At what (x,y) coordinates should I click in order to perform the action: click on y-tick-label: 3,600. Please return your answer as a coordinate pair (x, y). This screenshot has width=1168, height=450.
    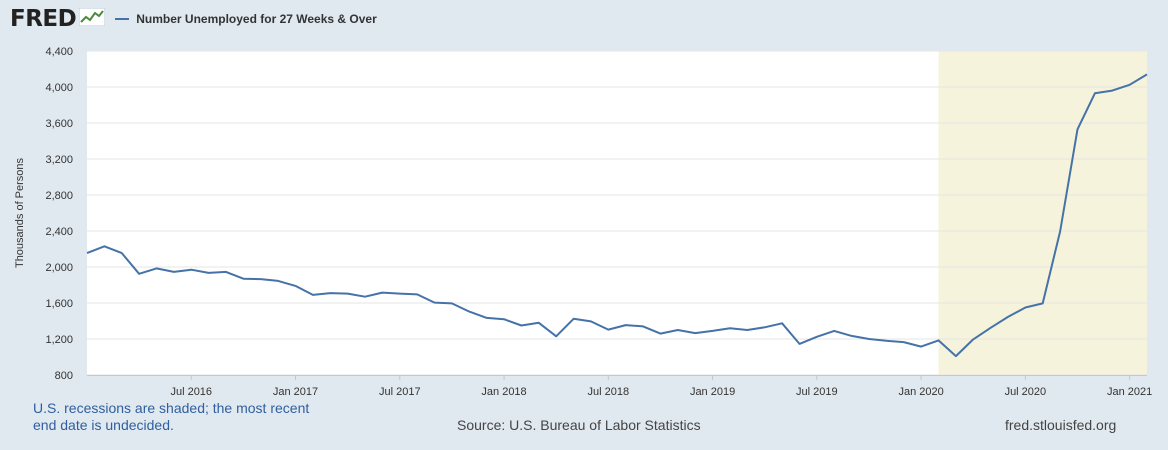
    Looking at the image, I should click on (59, 124).